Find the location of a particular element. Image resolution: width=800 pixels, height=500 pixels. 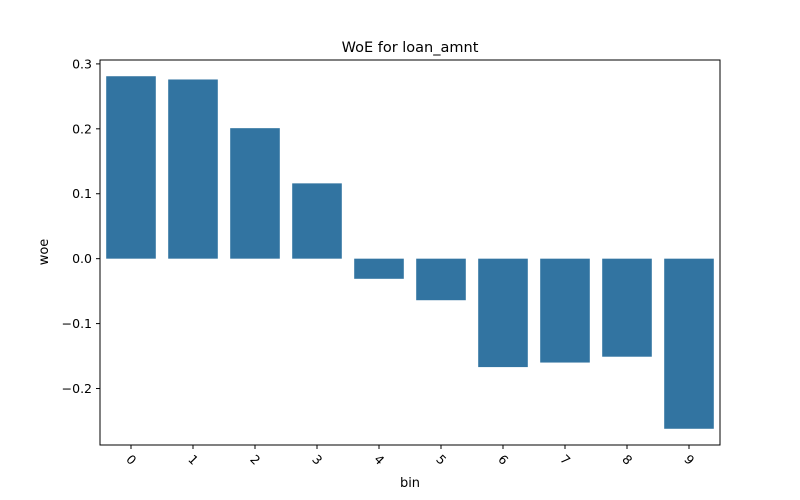

x-axis-ticks: 0 1 2 3 4 5 6 7 8 9 is located at coordinates (410, 456).